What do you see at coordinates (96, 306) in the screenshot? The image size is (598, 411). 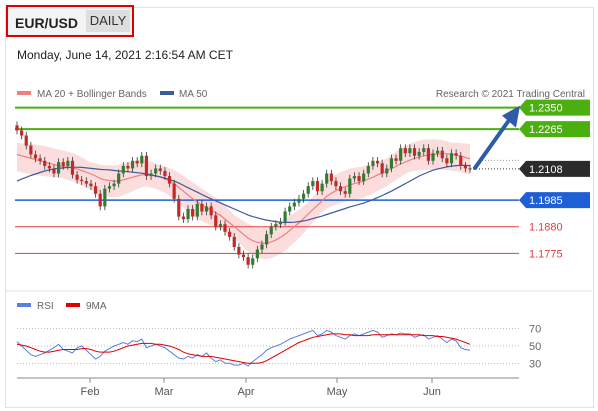 I see `ma9-legend-label: 9MA` at bounding box center [96, 306].